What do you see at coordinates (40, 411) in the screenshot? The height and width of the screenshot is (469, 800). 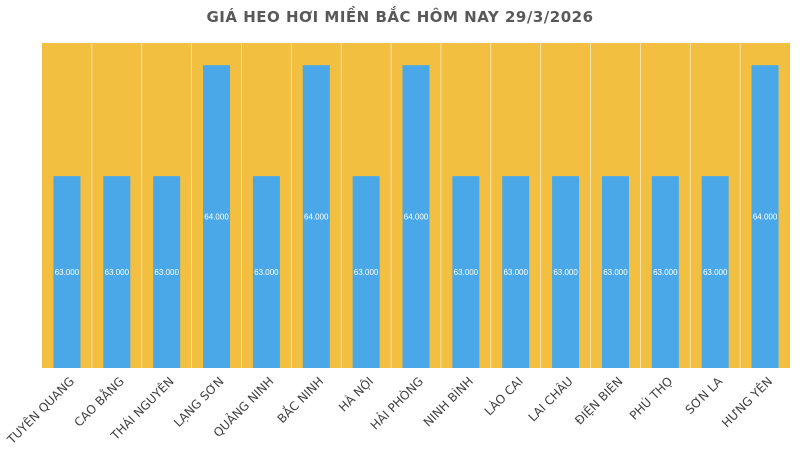 I see `x-tick-label: TUYÊN QUANG` at bounding box center [40, 411].